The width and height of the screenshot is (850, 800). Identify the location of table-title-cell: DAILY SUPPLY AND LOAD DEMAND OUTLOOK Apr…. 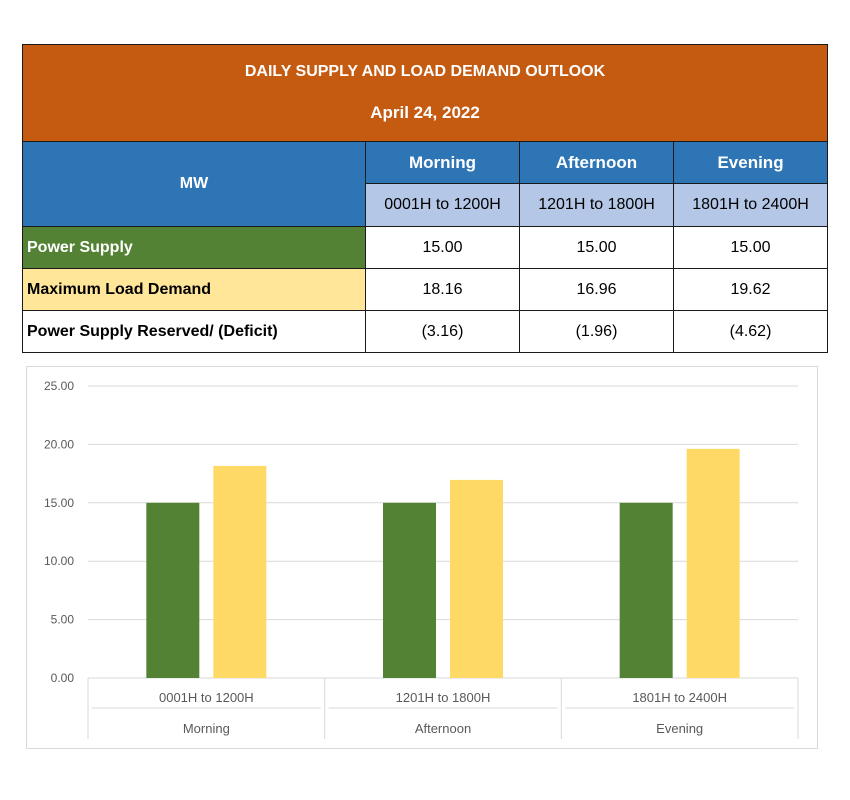
(425, 93).